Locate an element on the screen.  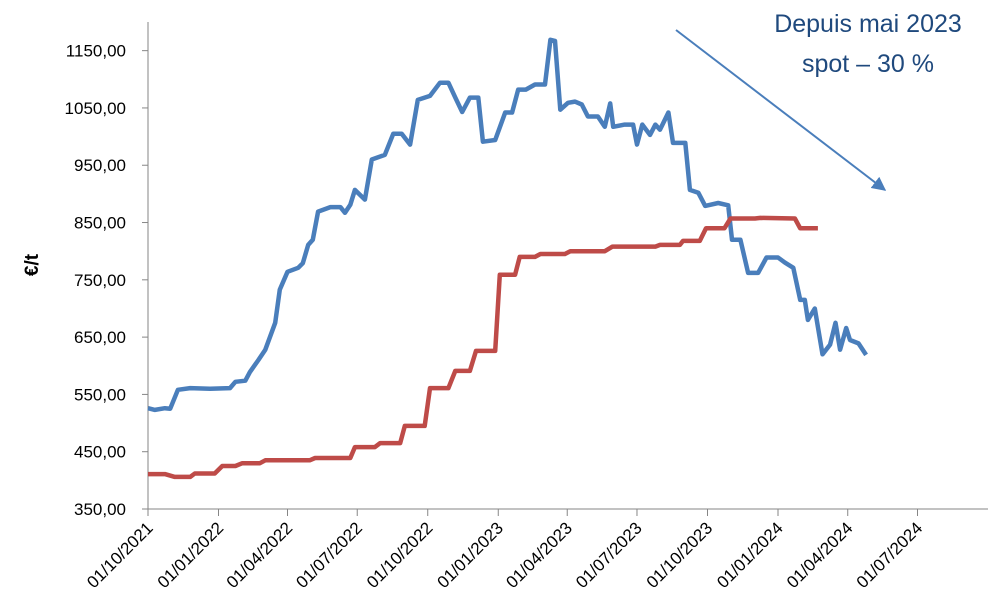
y-tick-label: 1150,00 is located at coordinates (96, 51).